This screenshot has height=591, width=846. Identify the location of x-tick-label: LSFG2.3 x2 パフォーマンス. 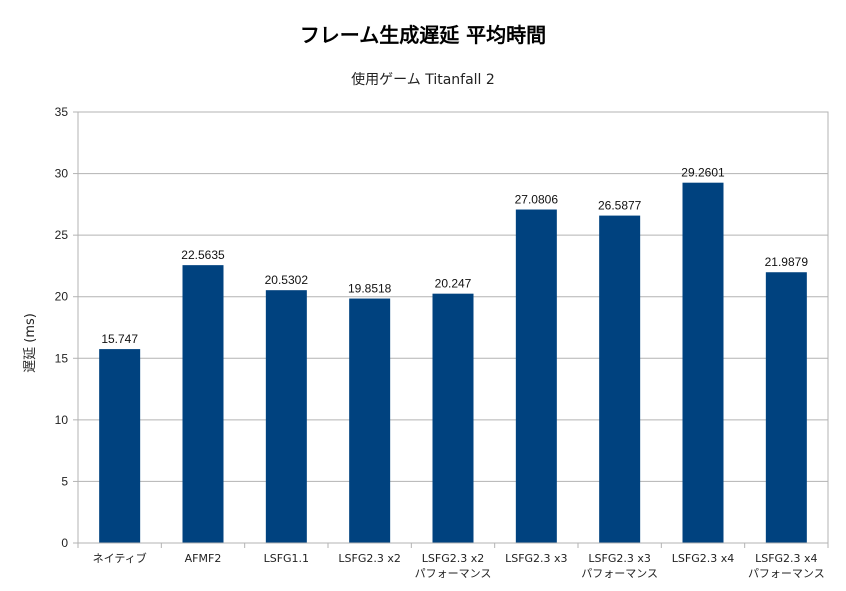
(453, 566).